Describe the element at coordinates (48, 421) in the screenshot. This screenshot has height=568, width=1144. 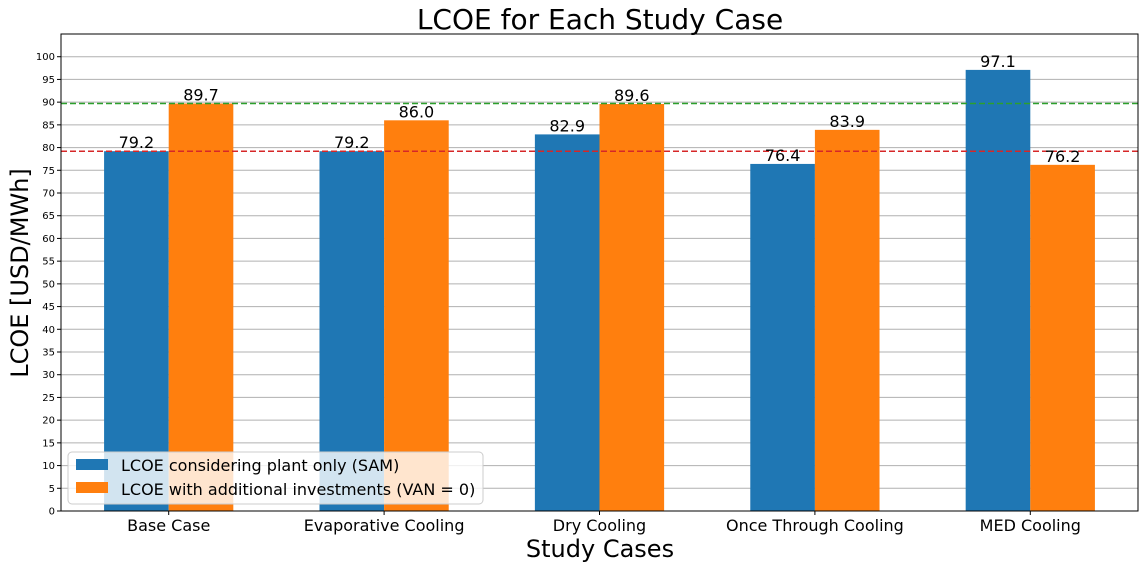
I see `y-tick-label: 20` at that location.